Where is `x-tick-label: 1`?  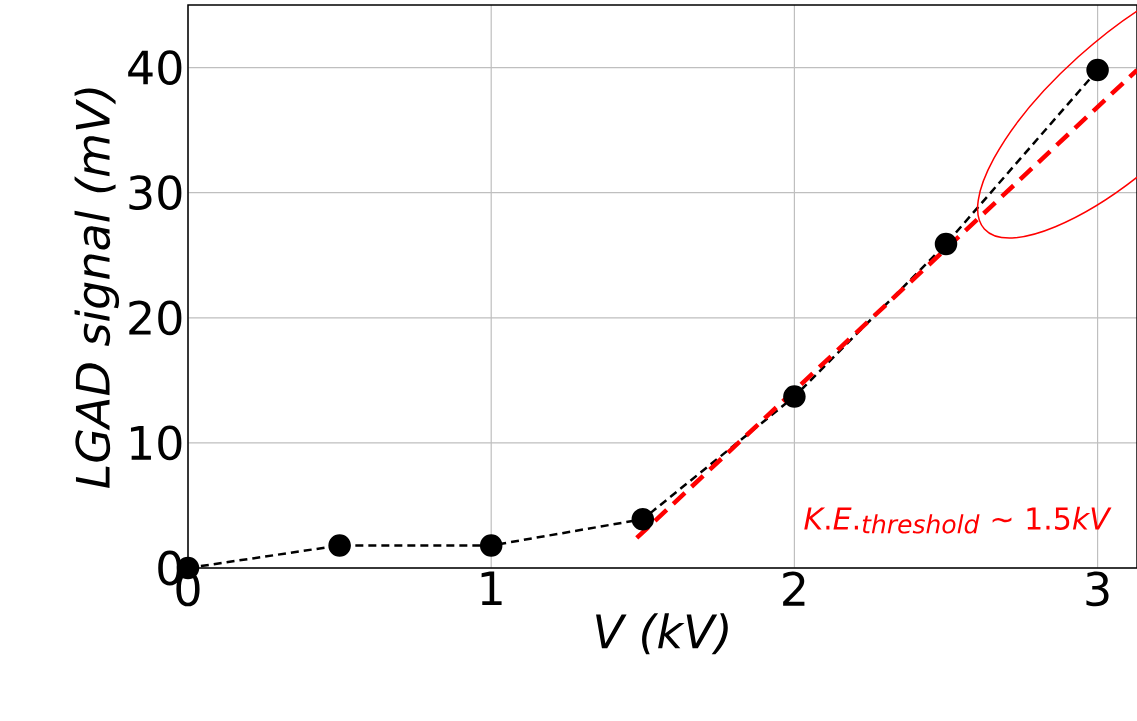 x-tick-label: 1 is located at coordinates (491, 588).